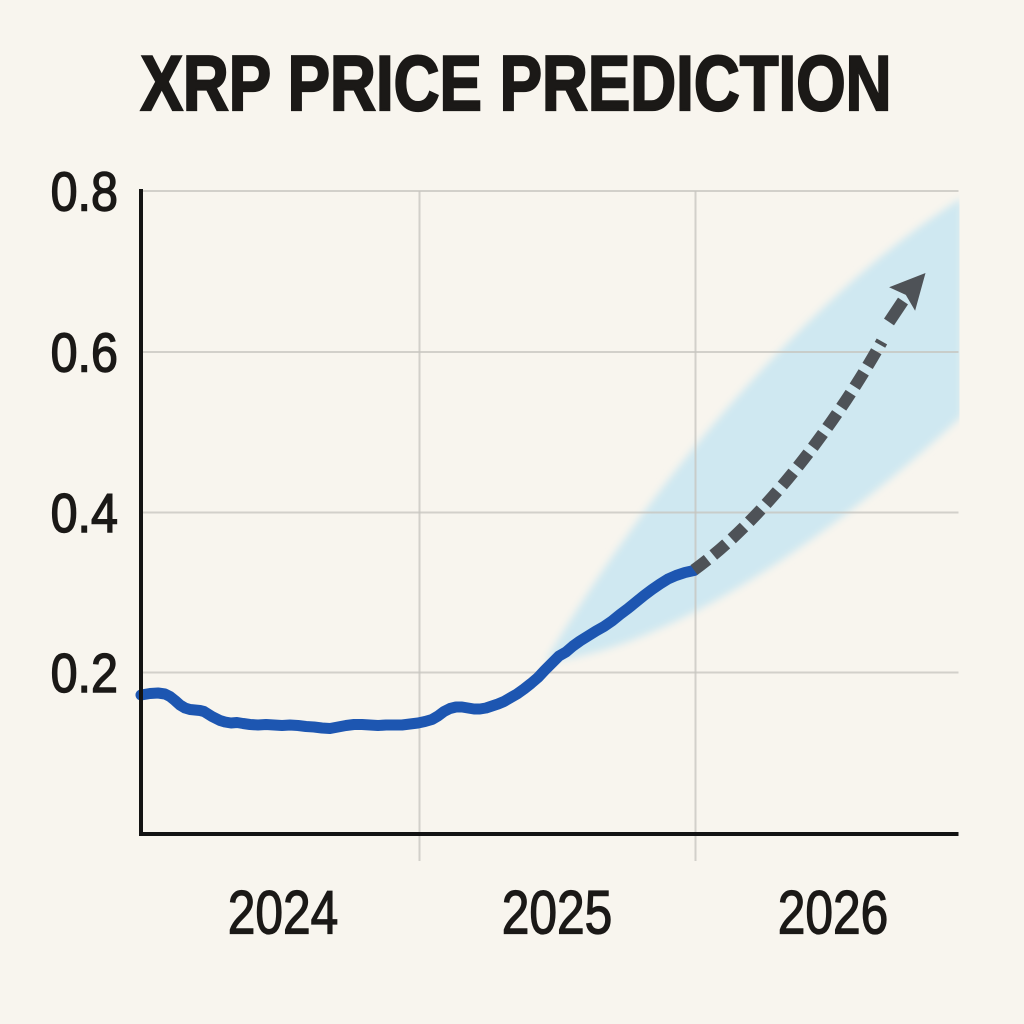 The width and height of the screenshot is (1024, 1024). Describe the element at coordinates (515, 84) in the screenshot. I see `svg-text: XRP PRICE PREDICTION` at that location.